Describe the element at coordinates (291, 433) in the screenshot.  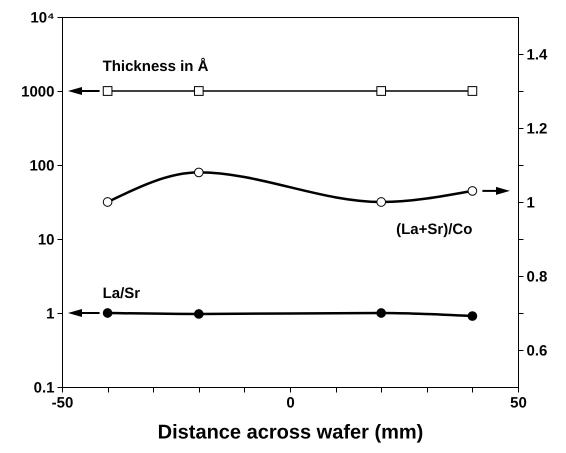
I see `x-axis-title: Distance across wafer (mm)` at that location.